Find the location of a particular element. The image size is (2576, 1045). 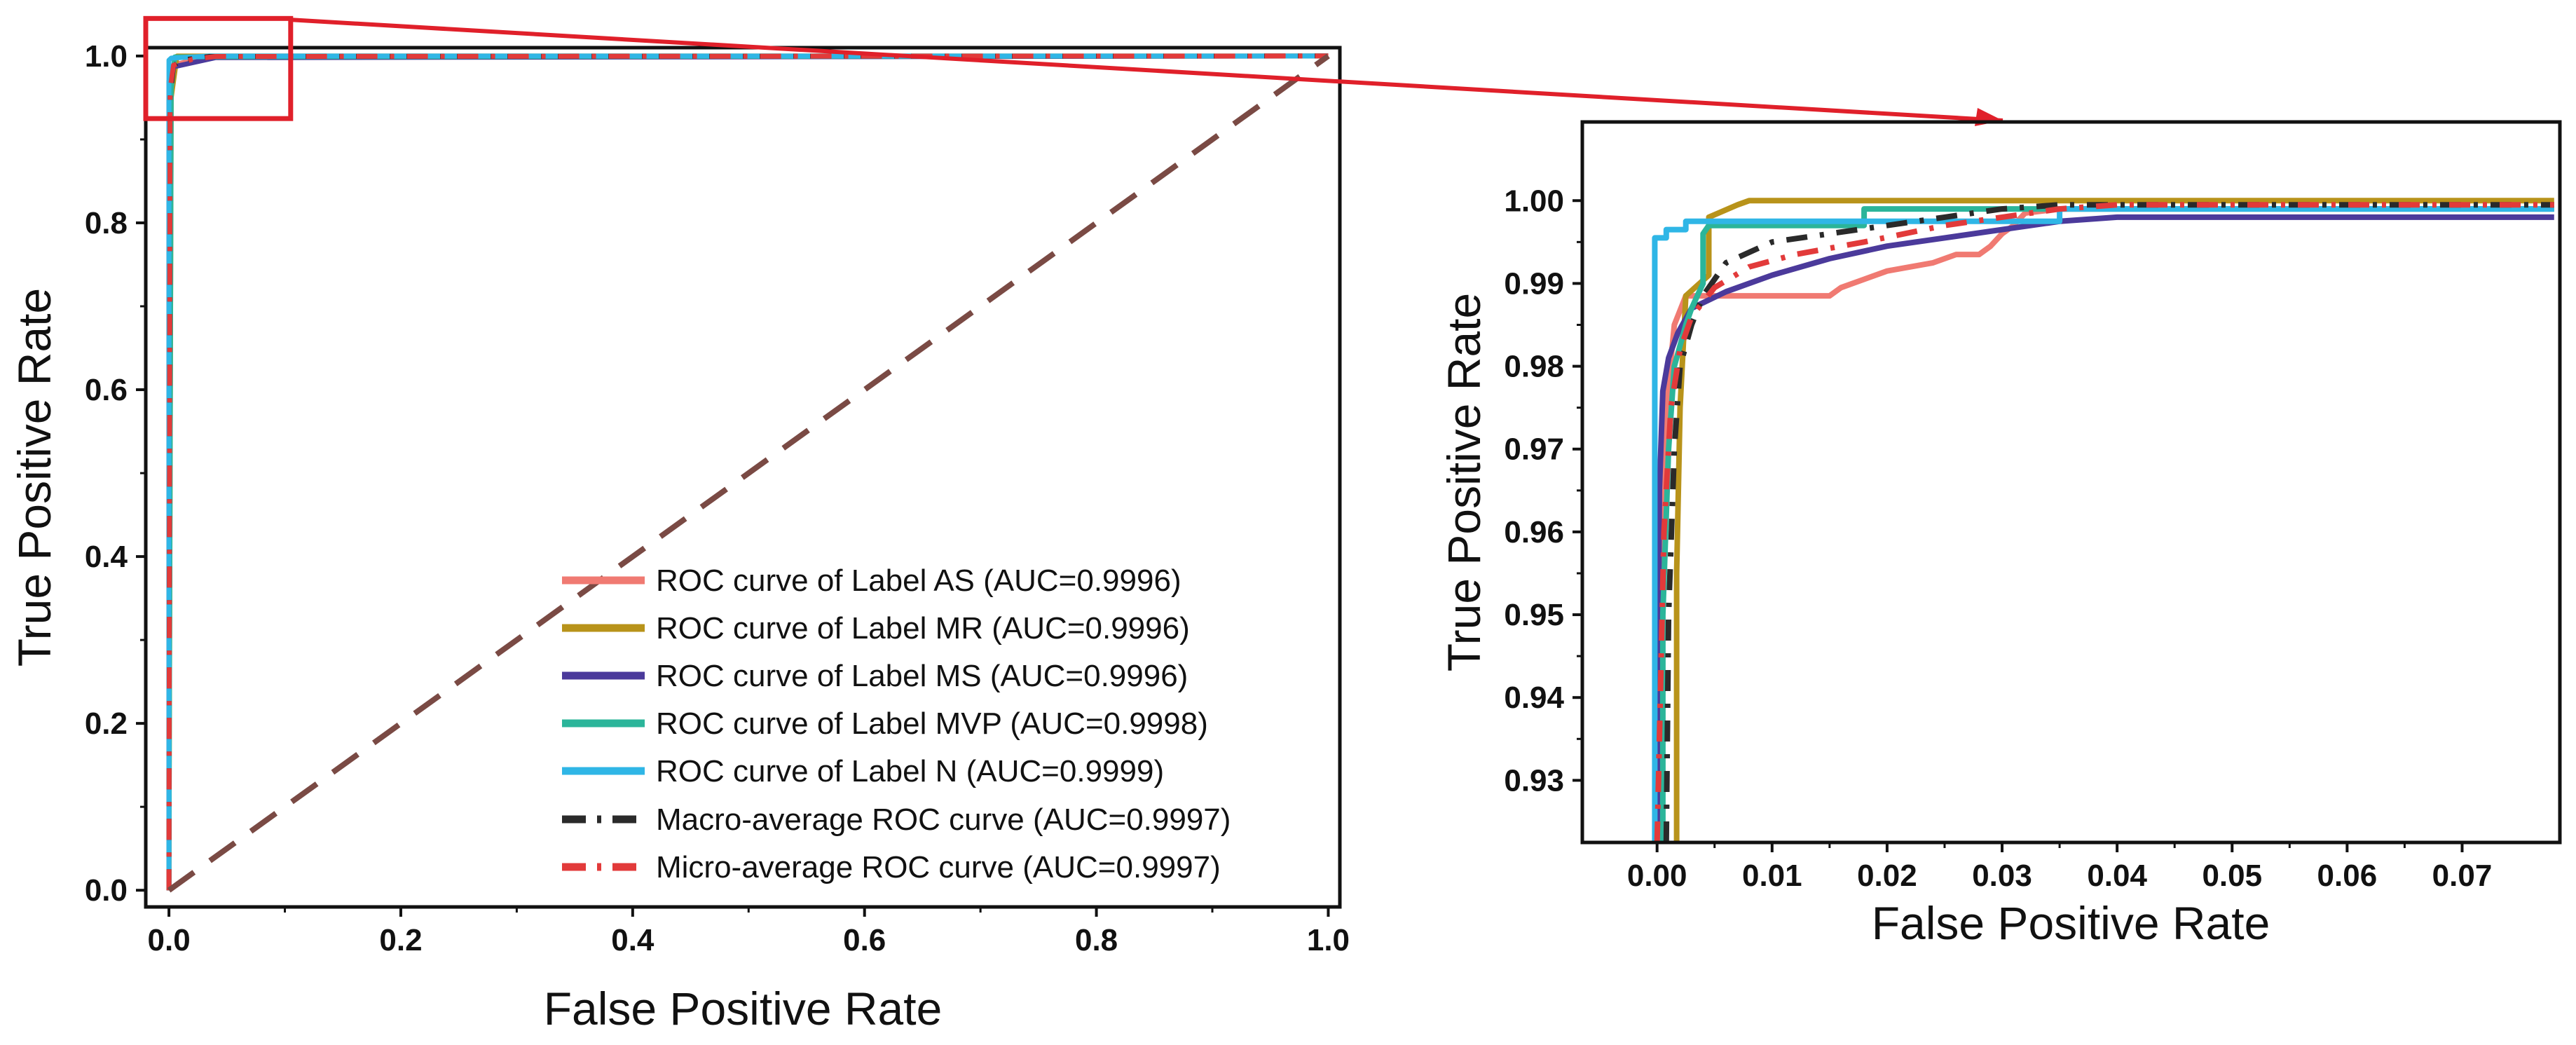

full-roc-x-tick-label: 0.6 is located at coordinates (865, 940).